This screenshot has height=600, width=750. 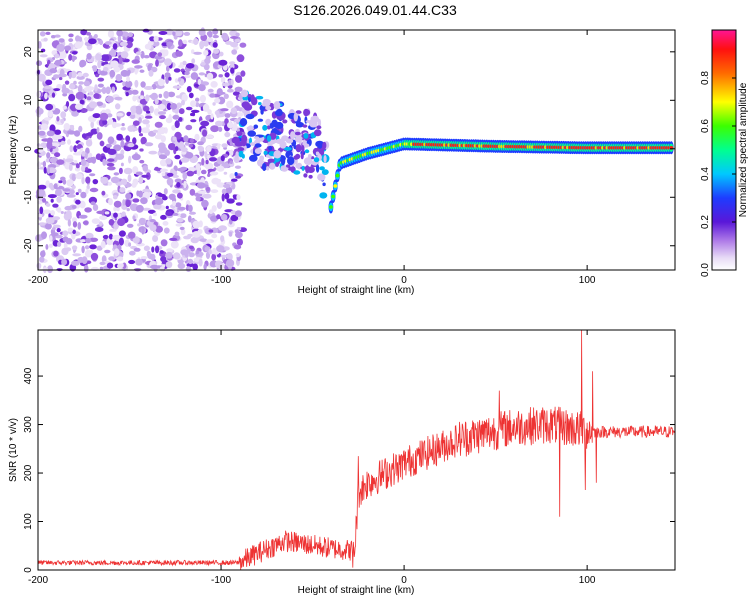 What do you see at coordinates (13, 450) in the screenshot?
I see `snr-y-label: SNR (10 * v/v)` at bounding box center [13, 450].